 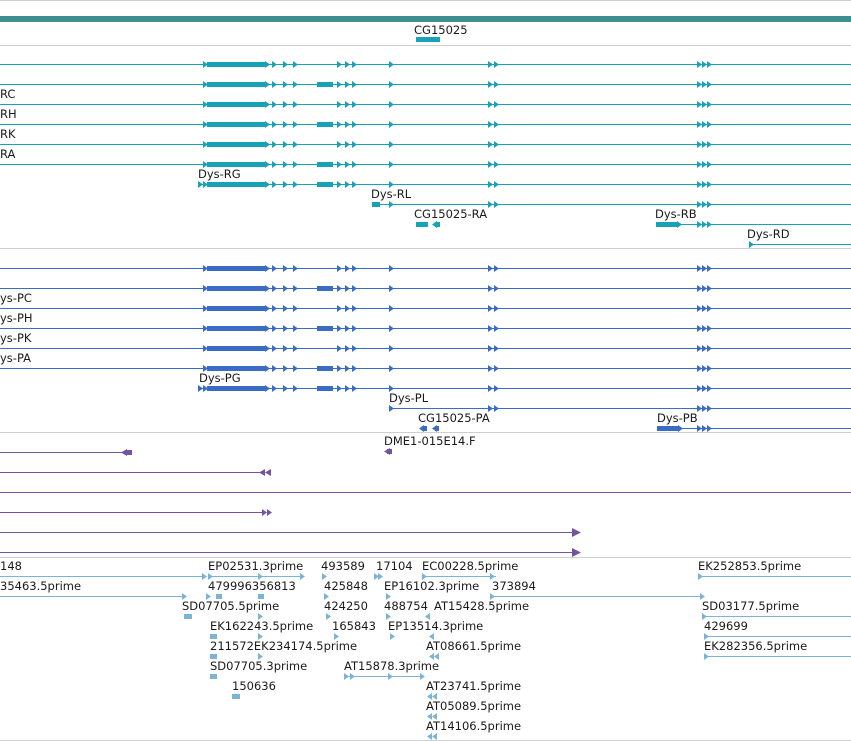 What do you see at coordinates (346, 586) in the screenshot?
I see `est-label-425848: 425848` at bounding box center [346, 586].